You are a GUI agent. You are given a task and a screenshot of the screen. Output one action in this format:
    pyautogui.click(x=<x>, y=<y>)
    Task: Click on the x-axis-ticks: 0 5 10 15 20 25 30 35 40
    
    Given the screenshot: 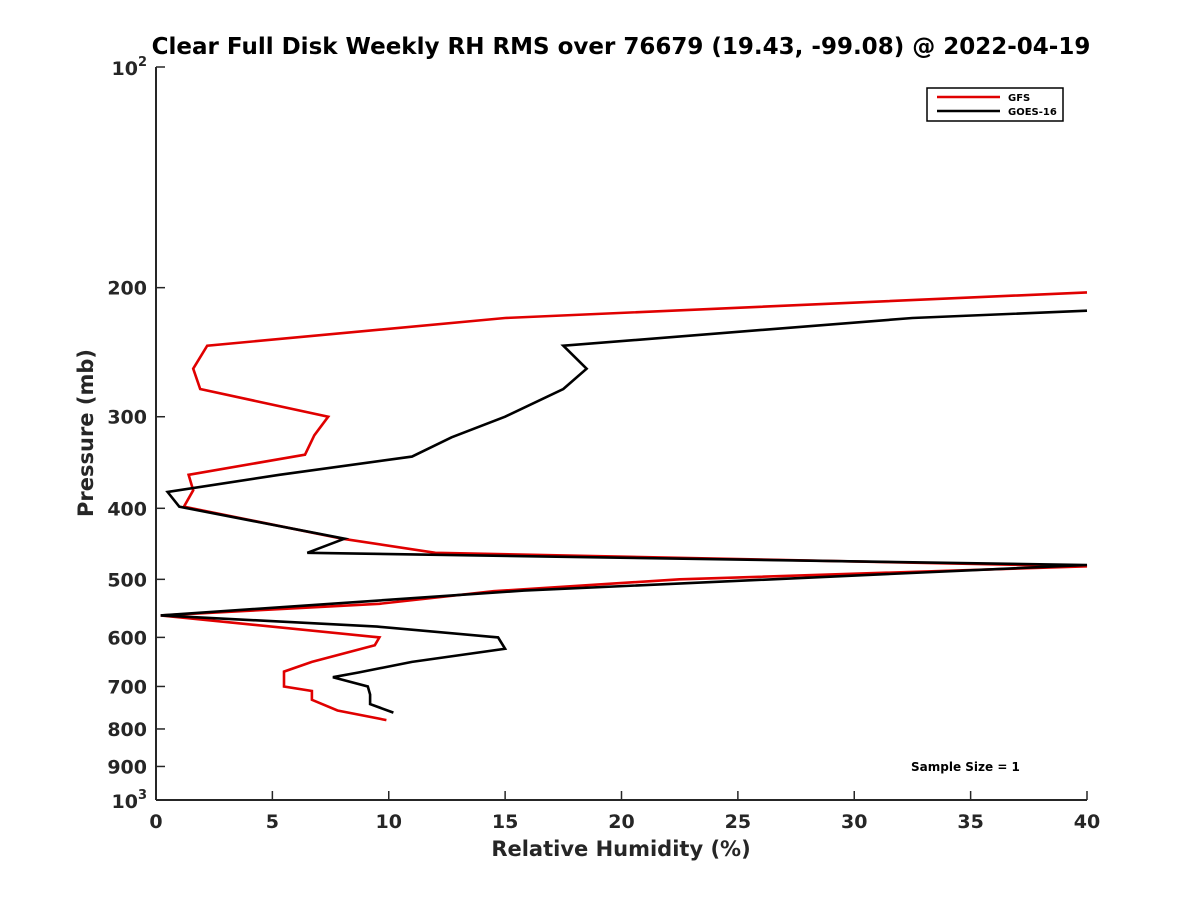 What is the action you would take?
    pyautogui.click(x=624, y=812)
    